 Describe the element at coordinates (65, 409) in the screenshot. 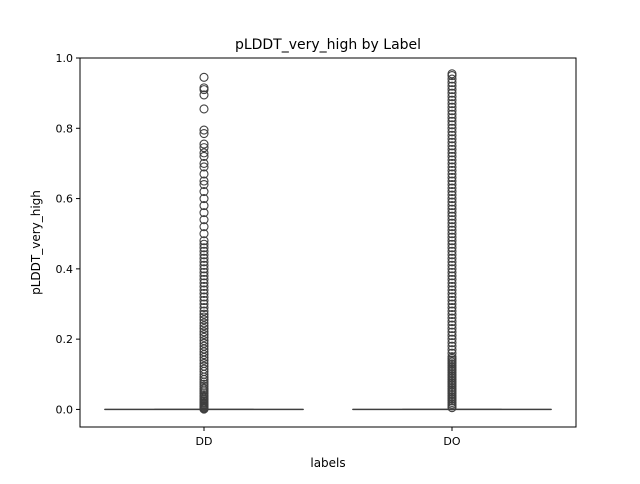

I see `y-tick-label: 0.0` at that location.